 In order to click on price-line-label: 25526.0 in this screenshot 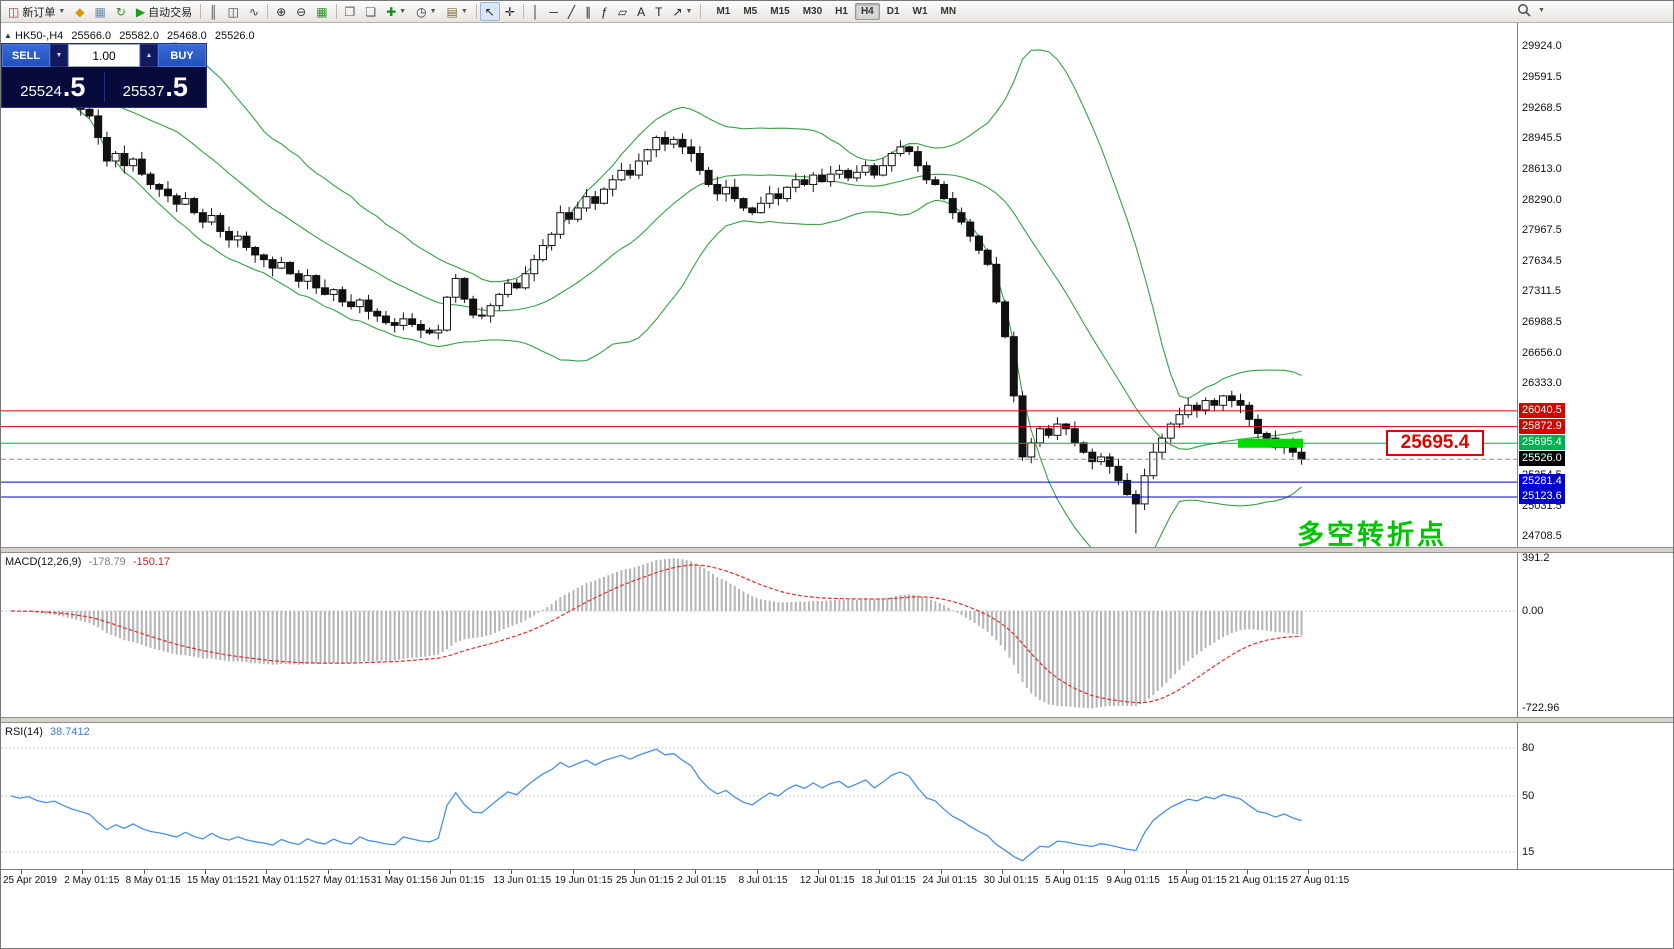, I will do `click(1542, 459)`.